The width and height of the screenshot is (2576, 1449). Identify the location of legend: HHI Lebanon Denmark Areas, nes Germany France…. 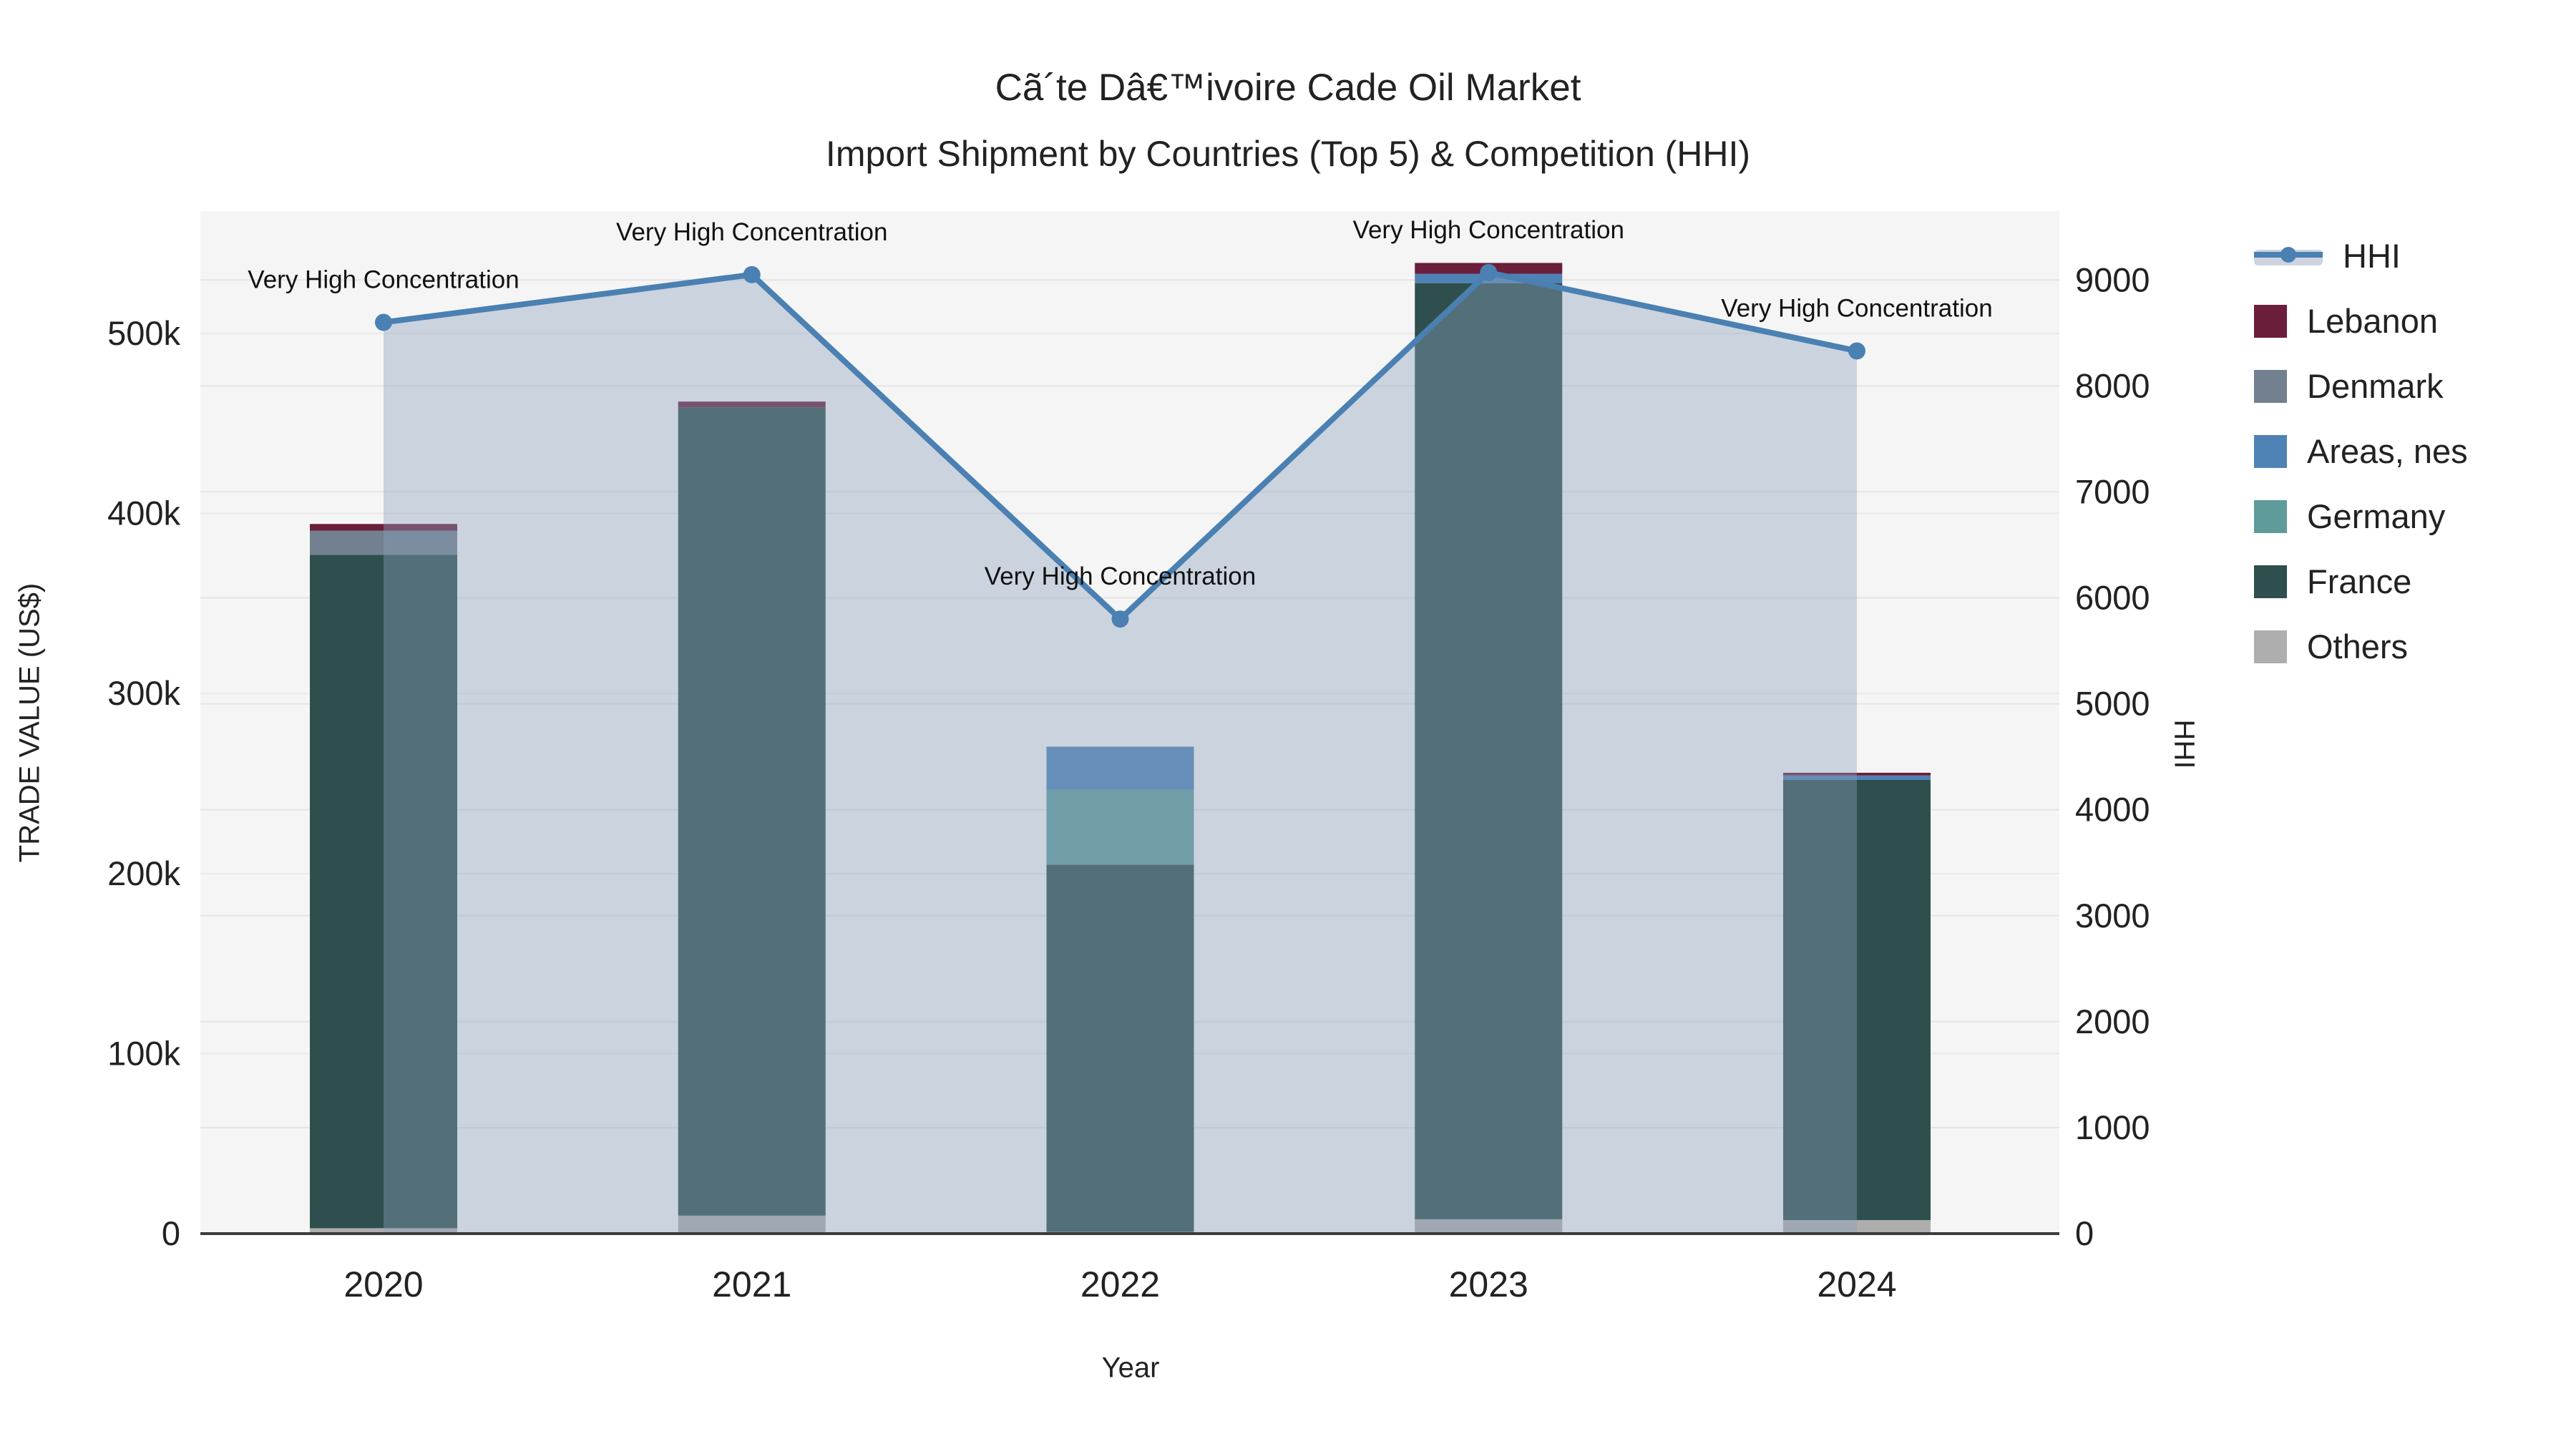
(2361, 451).